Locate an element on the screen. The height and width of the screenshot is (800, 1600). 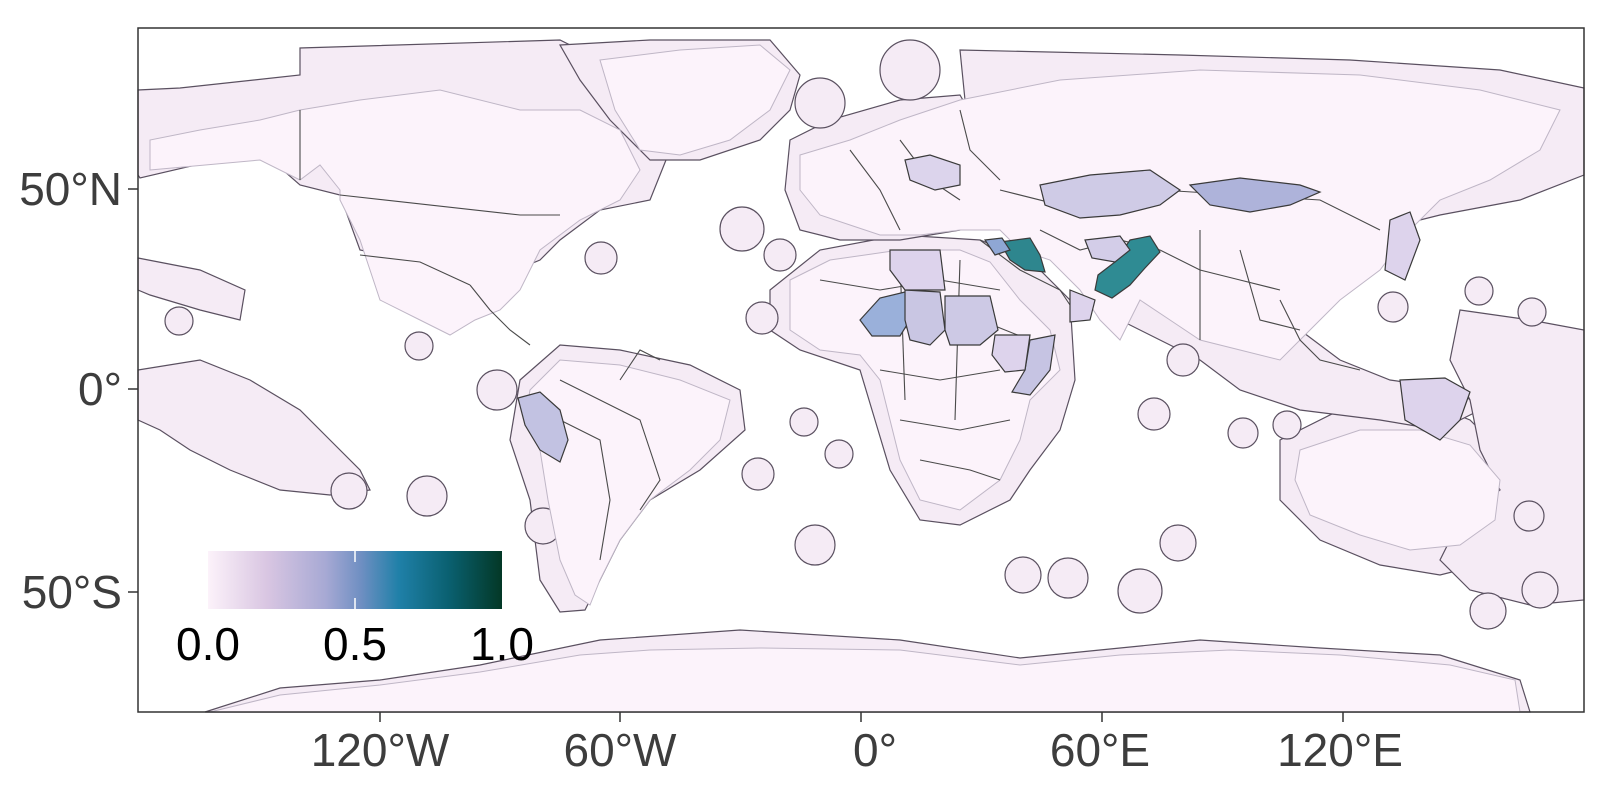
eez-jan-mayen is located at coordinates (820, 103).